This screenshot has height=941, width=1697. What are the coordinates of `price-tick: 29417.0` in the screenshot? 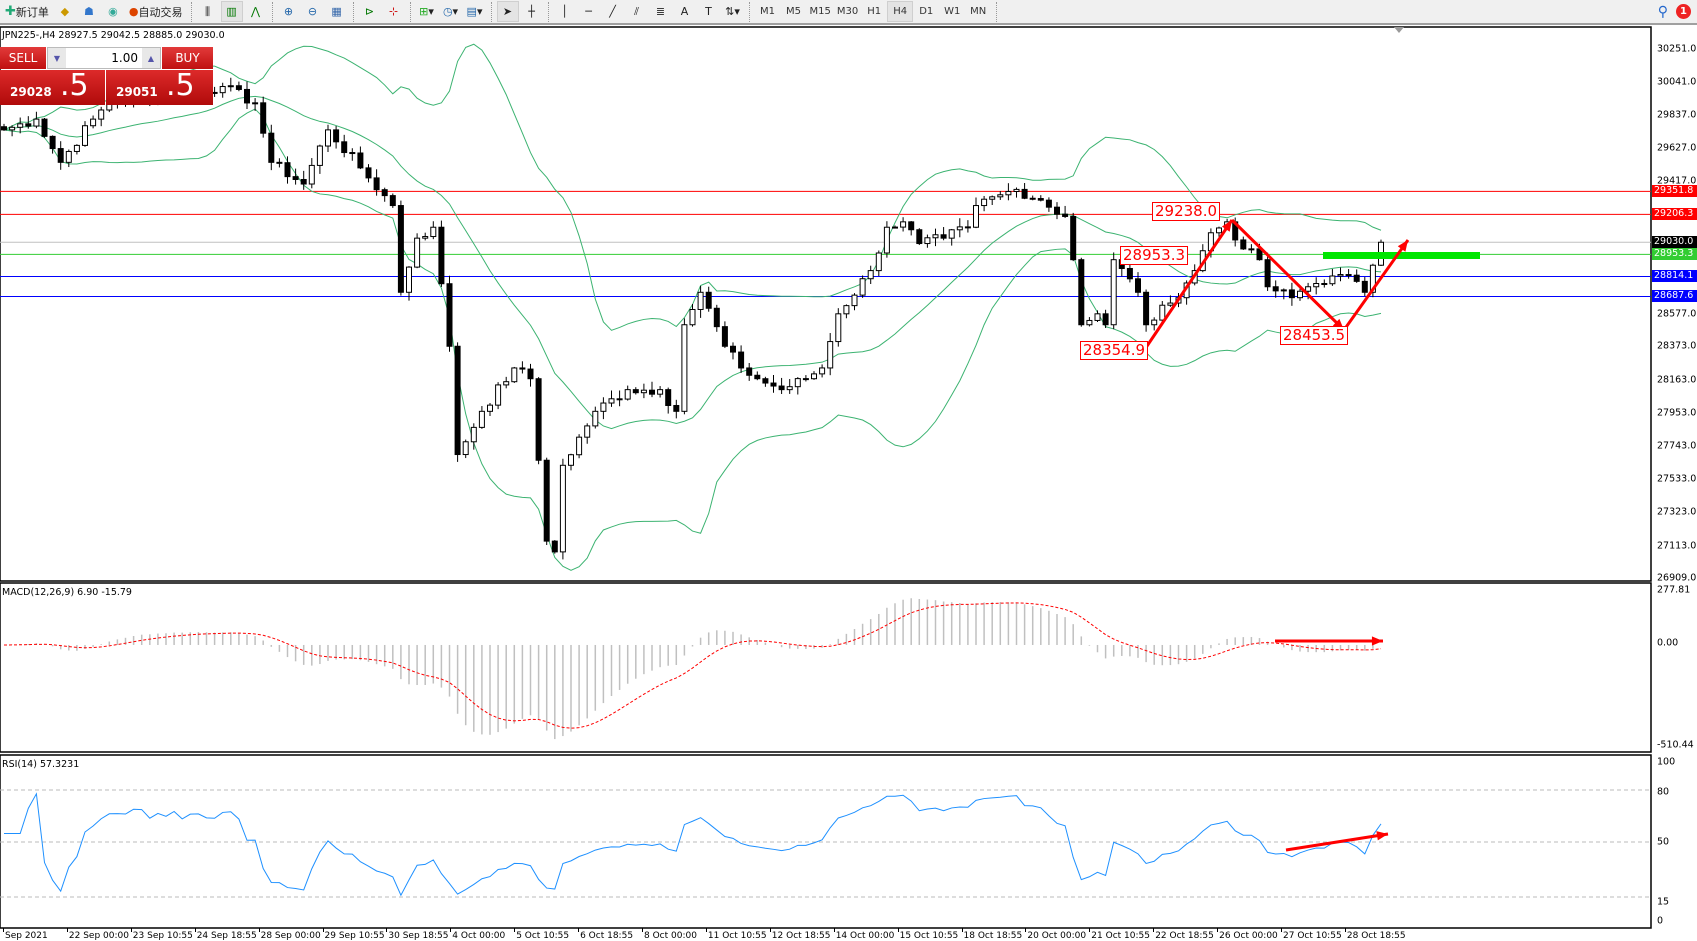 It's located at (1677, 181).